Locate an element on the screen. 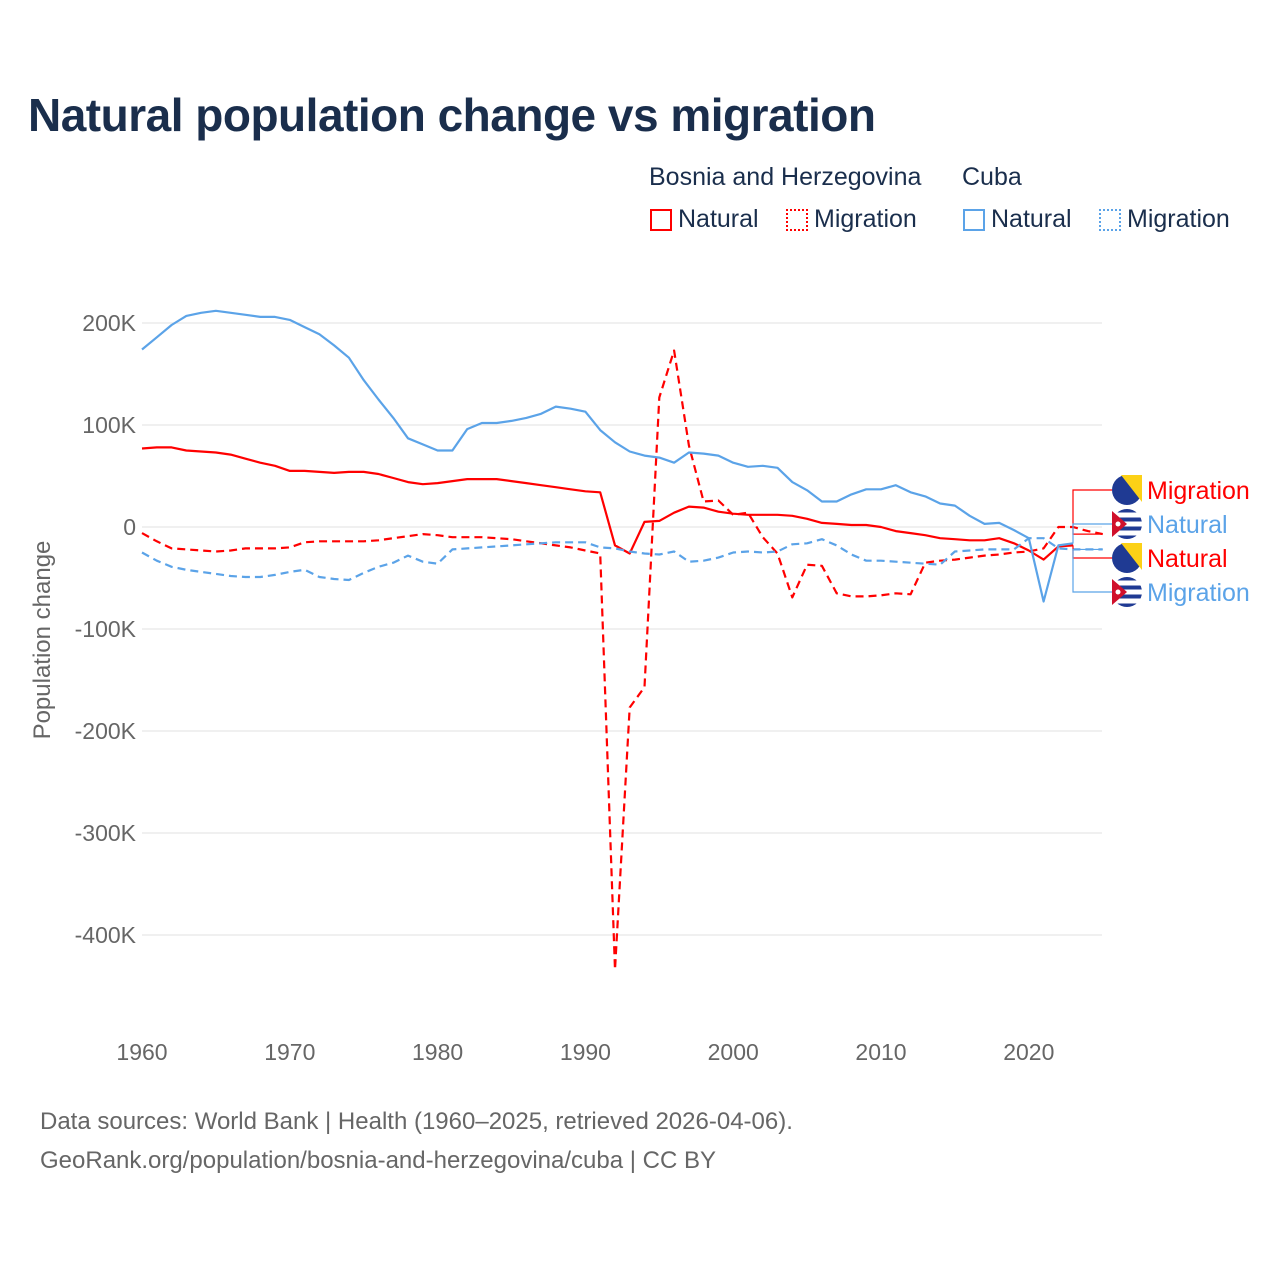 Image resolution: width=1280 pixels, height=1280 pixels. x-tick-label: 2010 is located at coordinates (880, 1052).